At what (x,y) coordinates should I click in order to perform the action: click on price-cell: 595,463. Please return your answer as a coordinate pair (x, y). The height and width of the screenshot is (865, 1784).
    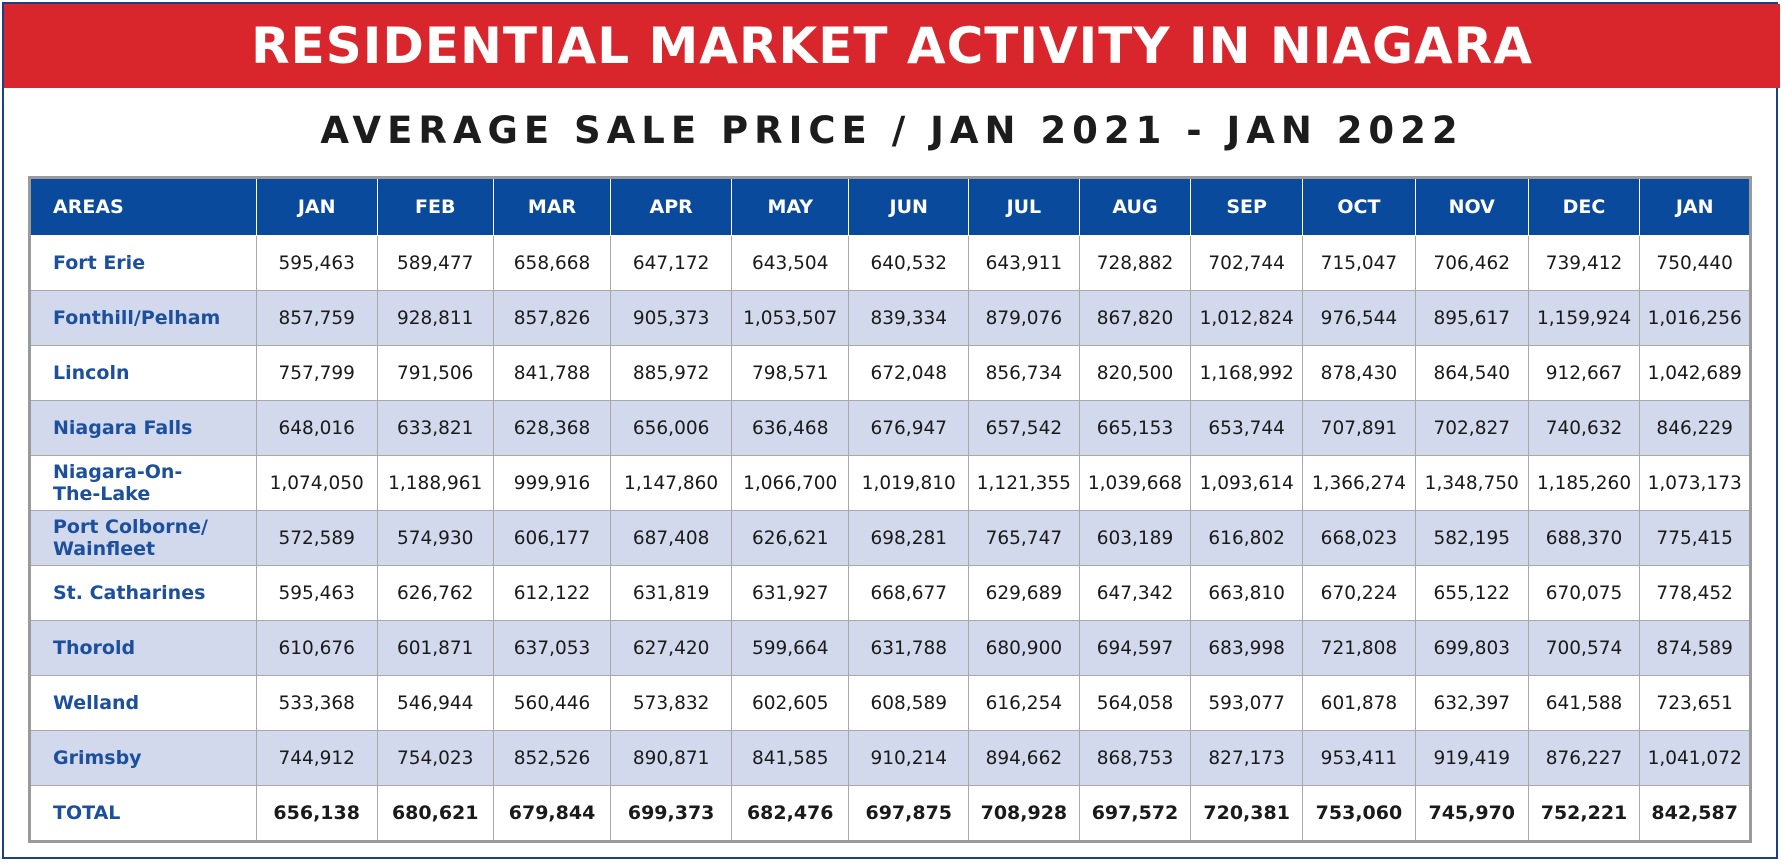
    Looking at the image, I should click on (316, 593).